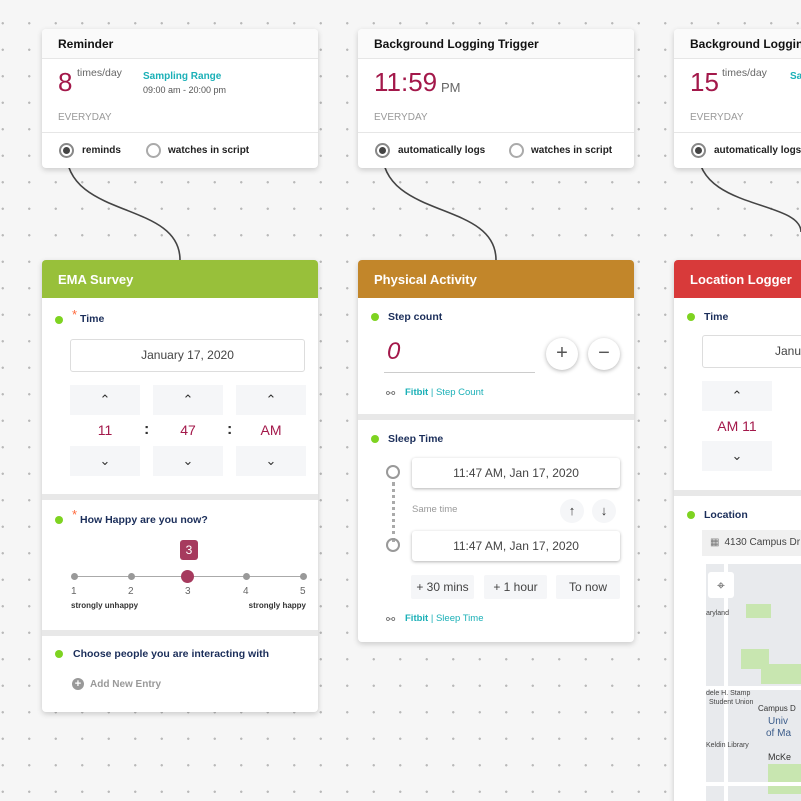 This screenshot has width=801, height=801. Describe the element at coordinates (731, 702) in the screenshot. I see `map-label: Student Union` at that location.